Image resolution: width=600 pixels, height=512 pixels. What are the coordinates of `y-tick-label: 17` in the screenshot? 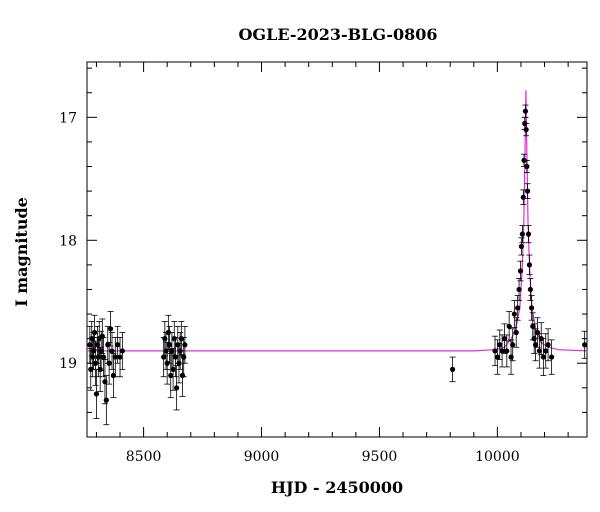 It's located at (68, 118).